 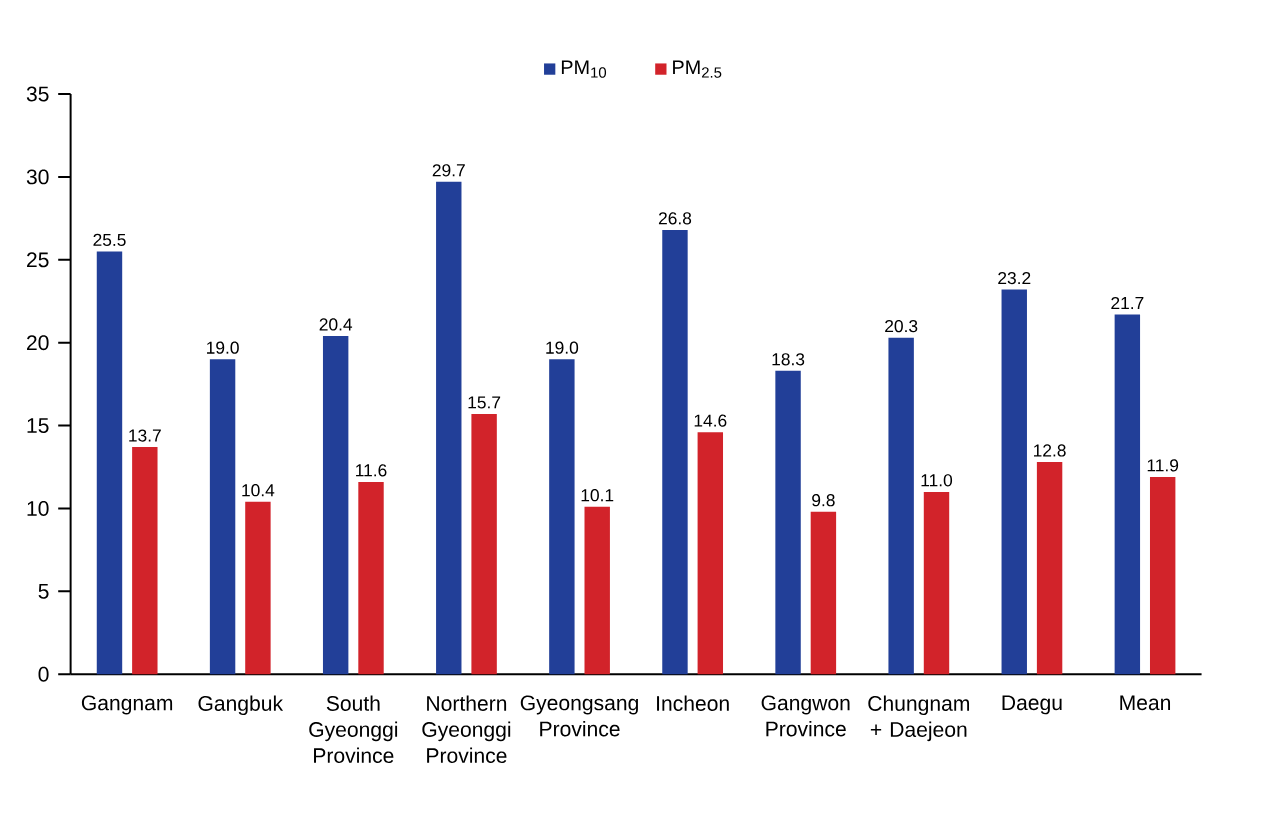 What do you see at coordinates (710, 420) in the screenshot?
I see `data-label: 14.6` at bounding box center [710, 420].